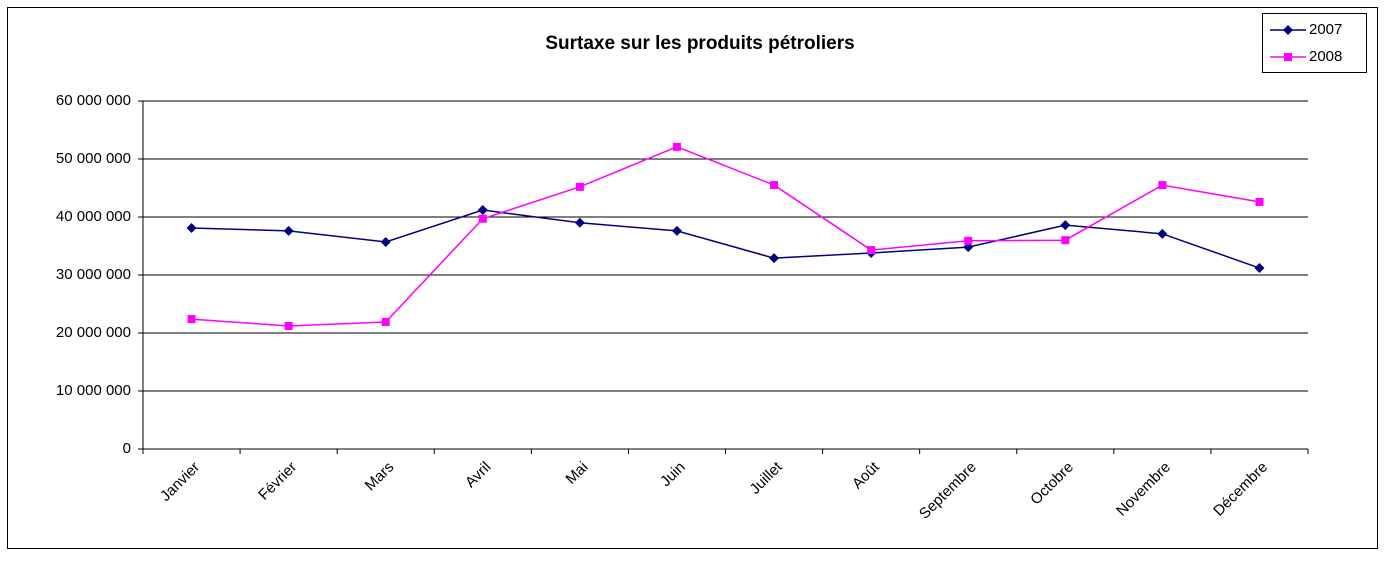 The height and width of the screenshot is (565, 1385). I want to click on legend-label: 2007, so click(1325, 29).